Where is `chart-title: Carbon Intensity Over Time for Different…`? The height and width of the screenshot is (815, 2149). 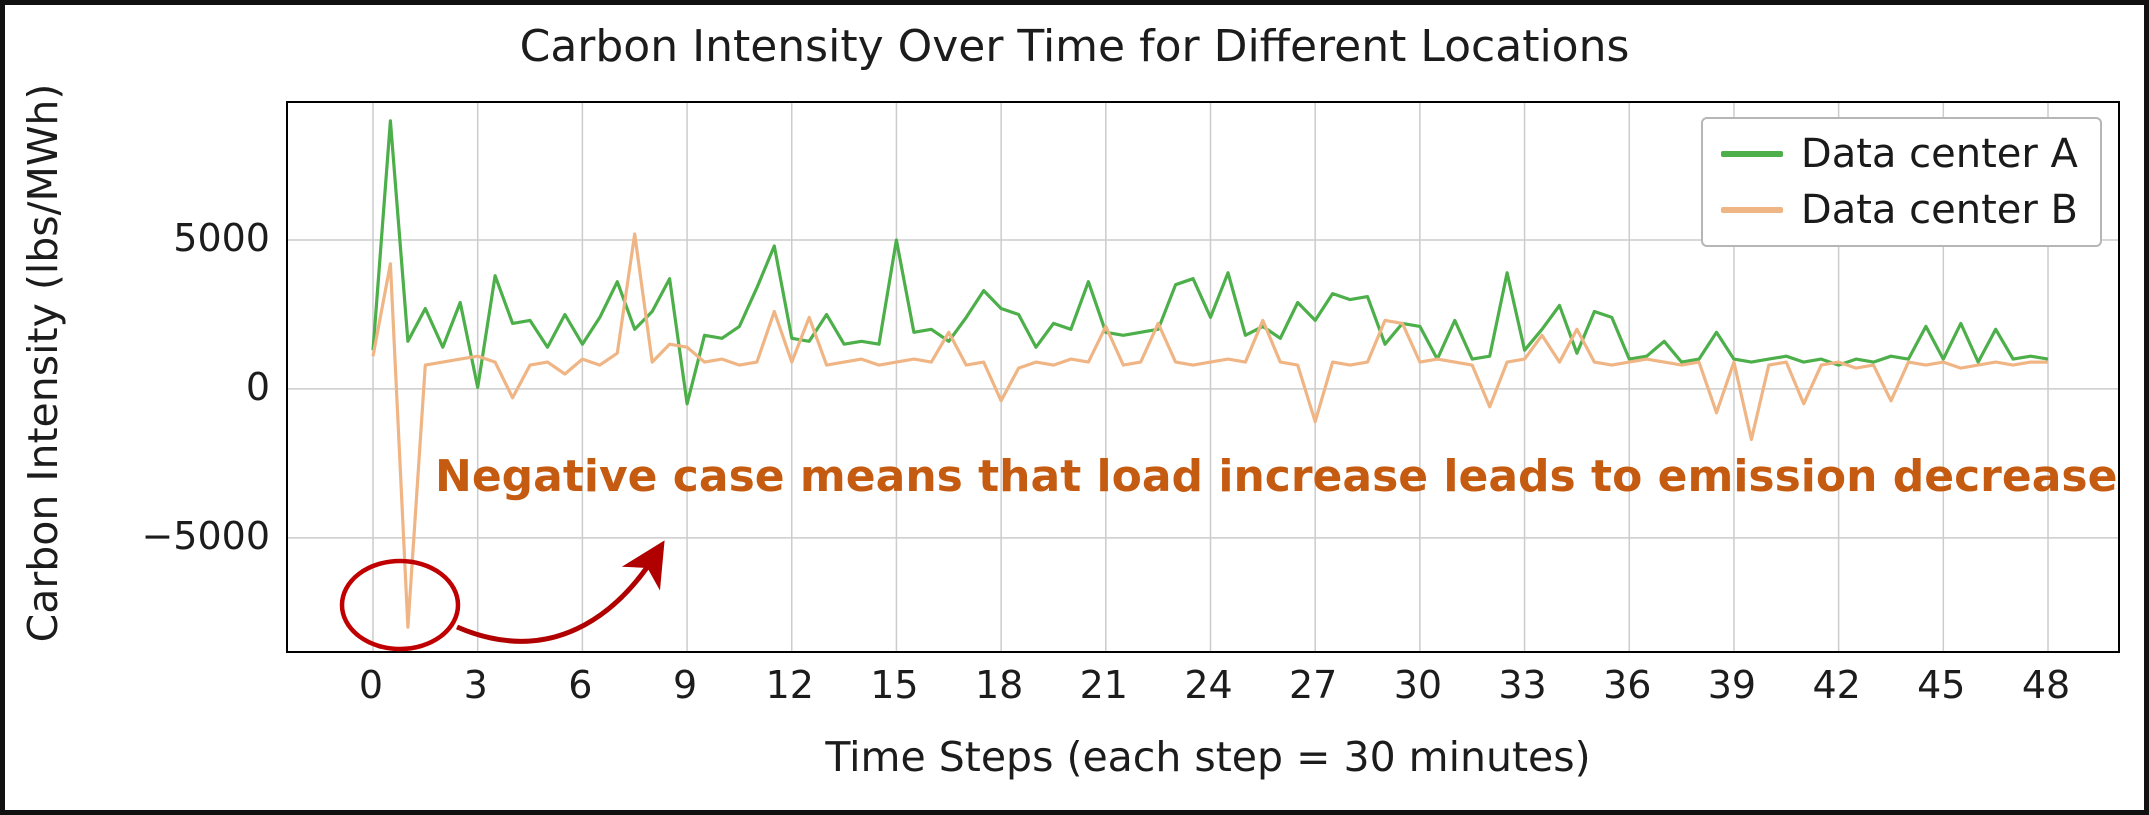
chart-title: Carbon Intensity Over Time for Different… is located at coordinates (1074, 46).